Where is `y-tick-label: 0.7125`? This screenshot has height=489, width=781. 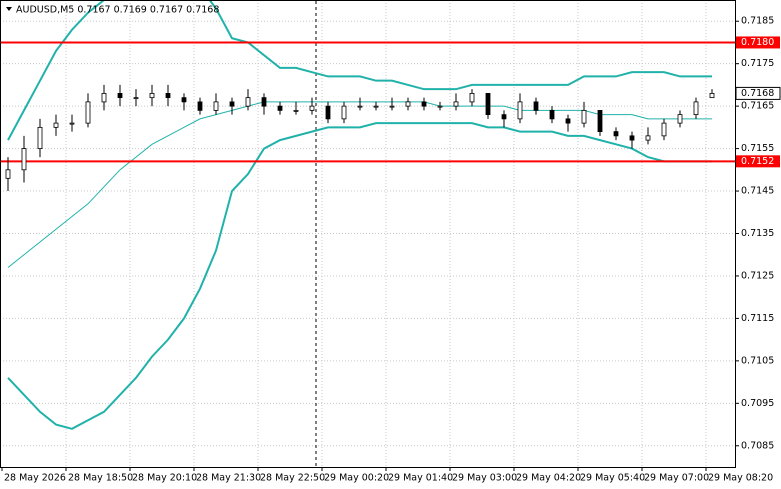
y-tick-label: 0.7125 is located at coordinates (757, 275).